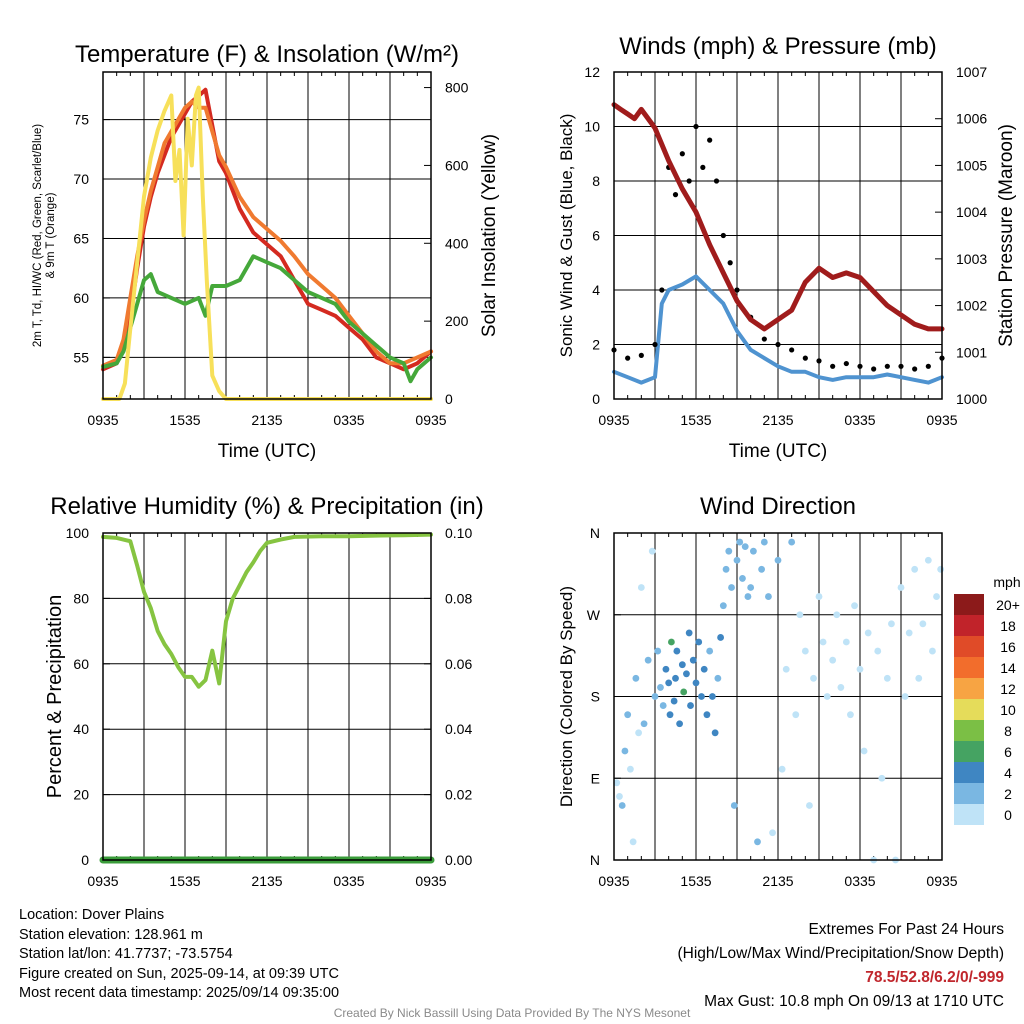 The width and height of the screenshot is (1024, 1024). Describe the element at coordinates (1008, 731) in the screenshot. I see `legend-label: 8` at that location.